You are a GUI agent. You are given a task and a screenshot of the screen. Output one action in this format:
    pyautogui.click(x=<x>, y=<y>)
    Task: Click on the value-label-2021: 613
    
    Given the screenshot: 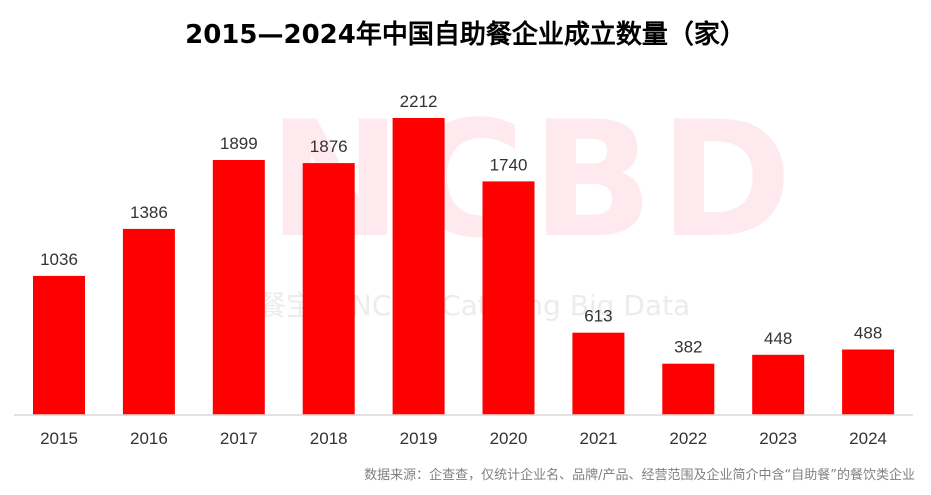 What is the action you would take?
    pyautogui.click(x=598, y=316)
    